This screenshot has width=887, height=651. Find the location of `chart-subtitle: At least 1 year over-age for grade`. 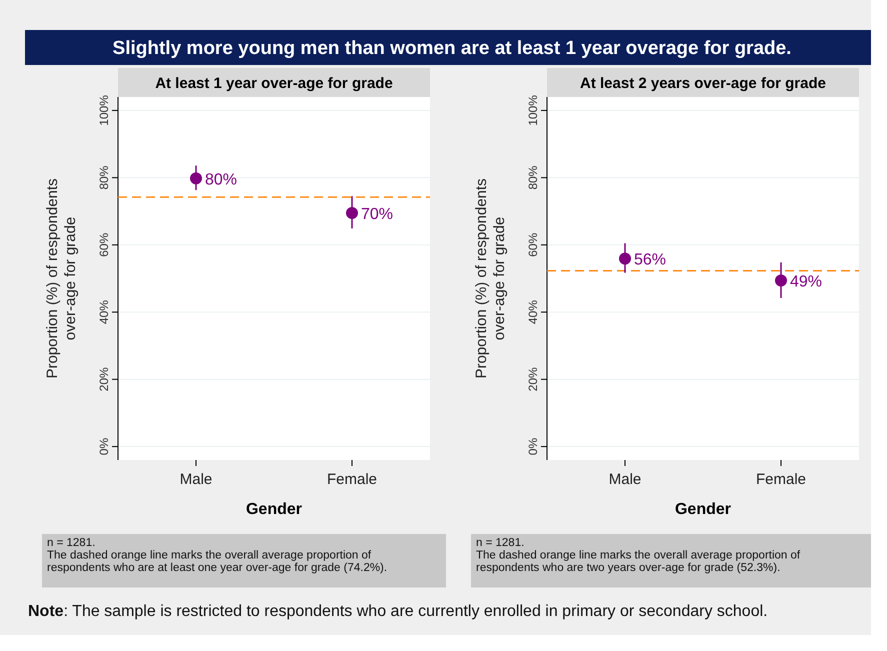

chart-subtitle: At least 1 year over-age for grade is located at coordinates (274, 83).